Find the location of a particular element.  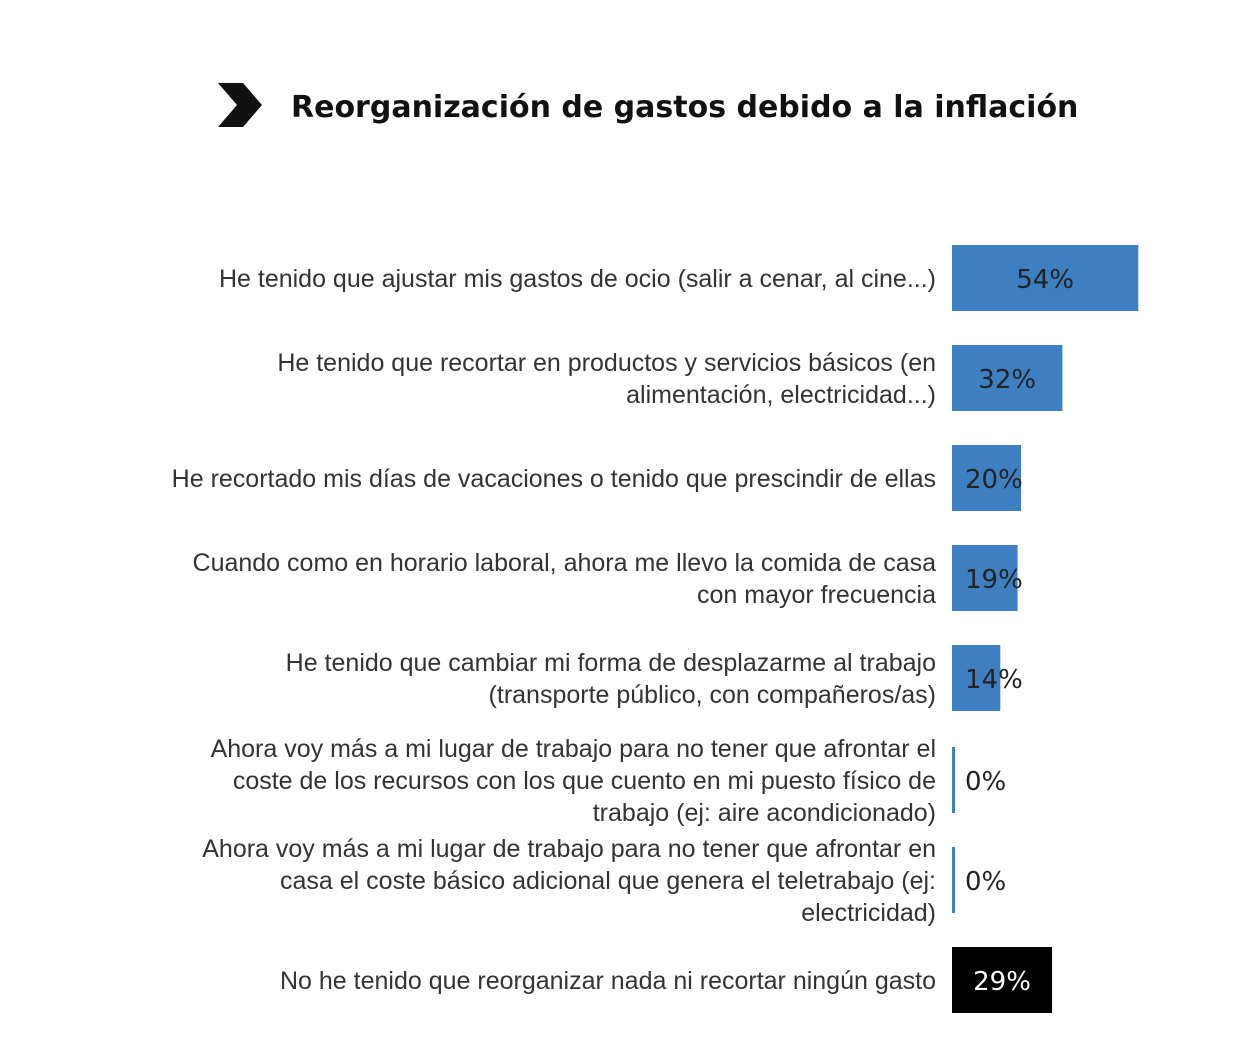

value-label: 54% is located at coordinates (1045, 280).